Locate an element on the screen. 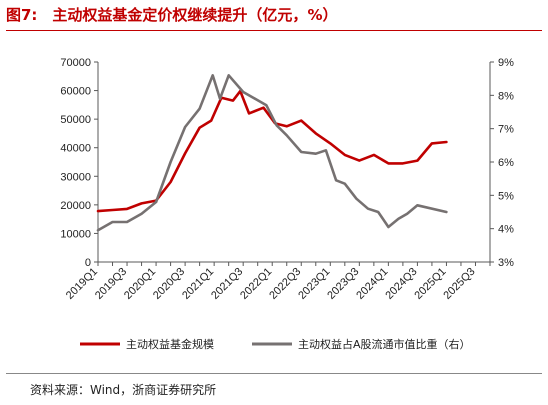 This screenshot has height=405, width=548. y-left-tick-label: 30000 is located at coordinates (75, 177).